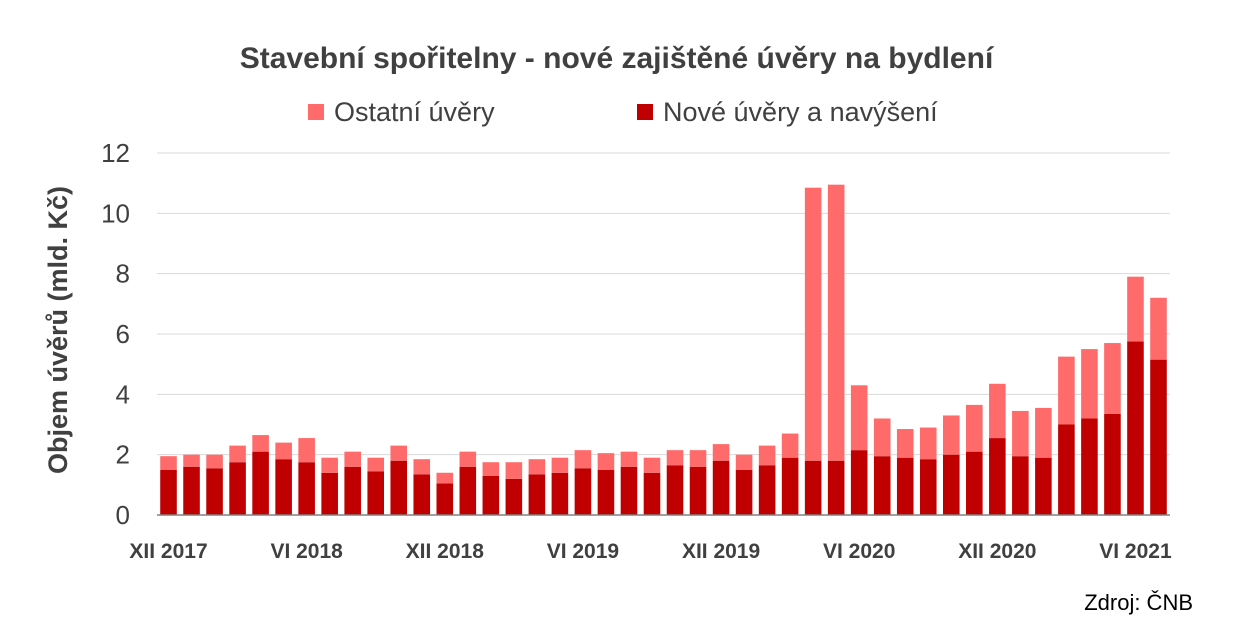 This screenshot has width=1233, height=638. What do you see at coordinates (168, 551) in the screenshot?
I see `x-tick-label: XII 2017` at bounding box center [168, 551].